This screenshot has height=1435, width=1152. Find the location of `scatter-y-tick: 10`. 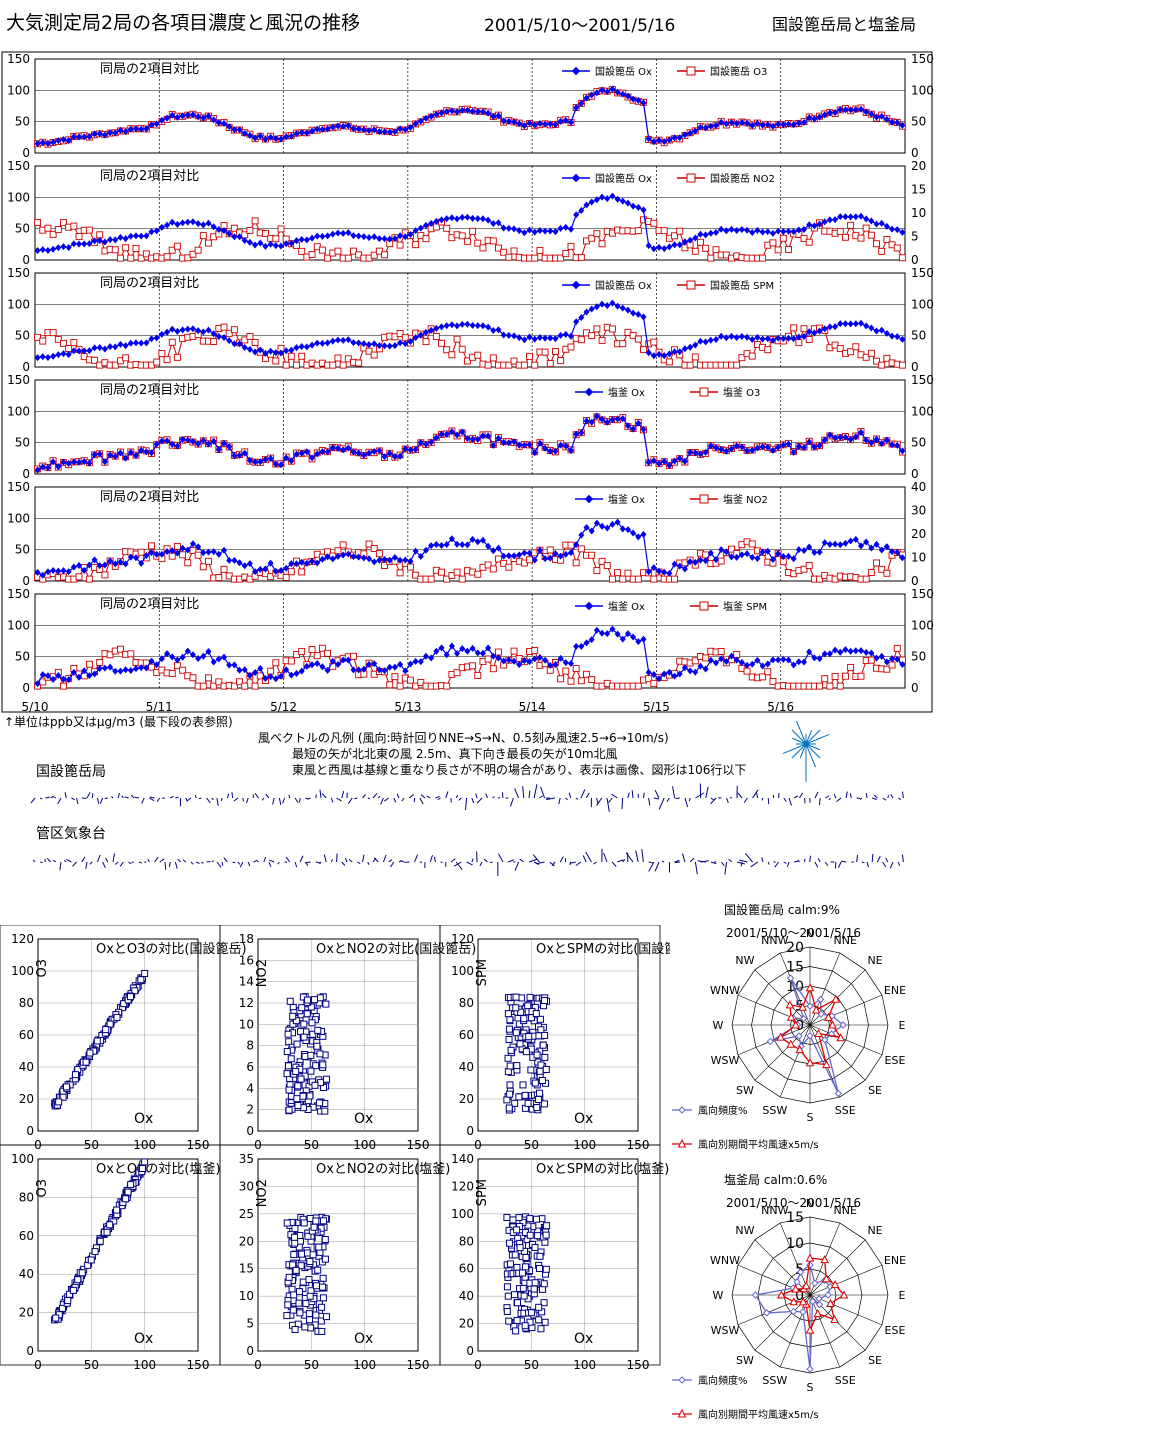

scatter-y-tick: 10 is located at coordinates (246, 1024).